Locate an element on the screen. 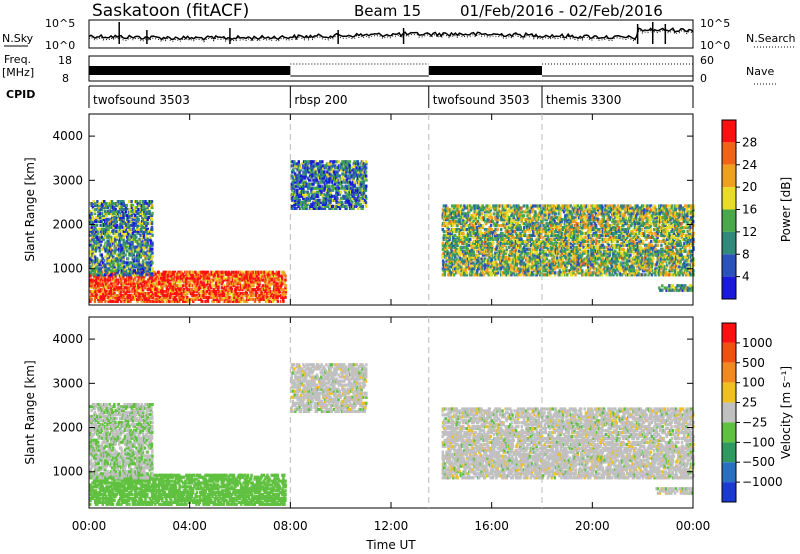 Image resolution: width=800 pixels, height=554 pixels. station-title: Saskatoon (fitACF) is located at coordinates (170, 11).